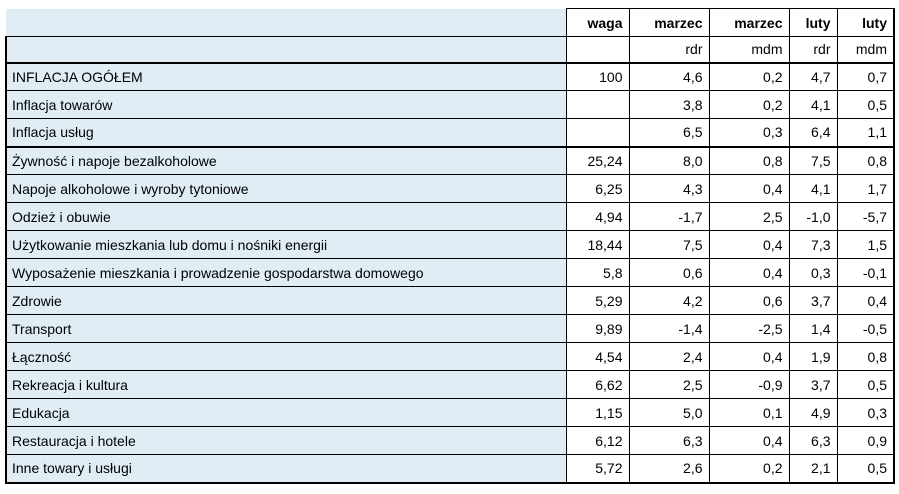  What do you see at coordinates (286, 104) in the screenshot?
I see `row-label: Inflacja towarów` at bounding box center [286, 104].